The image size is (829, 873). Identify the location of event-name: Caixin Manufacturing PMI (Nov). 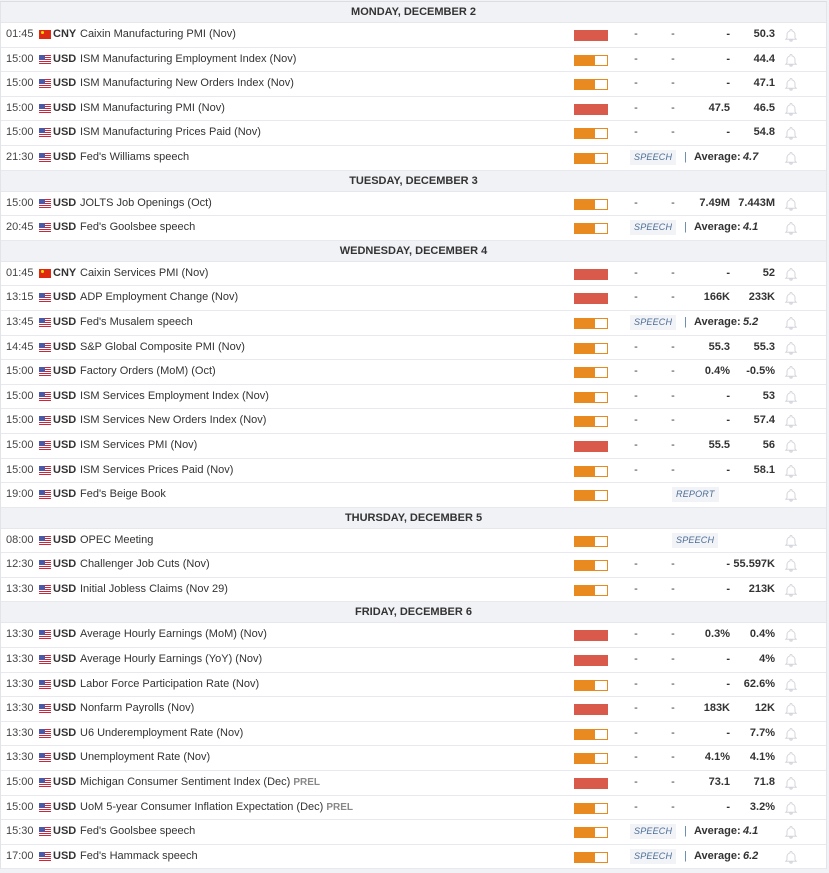
(158, 34).